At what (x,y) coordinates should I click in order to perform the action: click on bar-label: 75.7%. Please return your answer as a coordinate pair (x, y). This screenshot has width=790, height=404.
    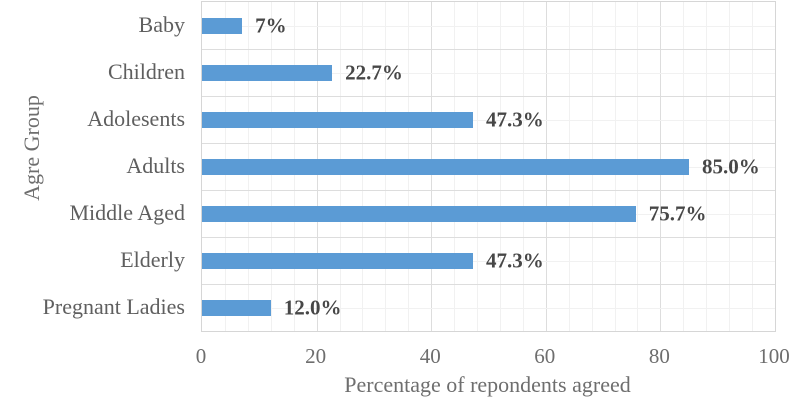
    Looking at the image, I should click on (677, 213).